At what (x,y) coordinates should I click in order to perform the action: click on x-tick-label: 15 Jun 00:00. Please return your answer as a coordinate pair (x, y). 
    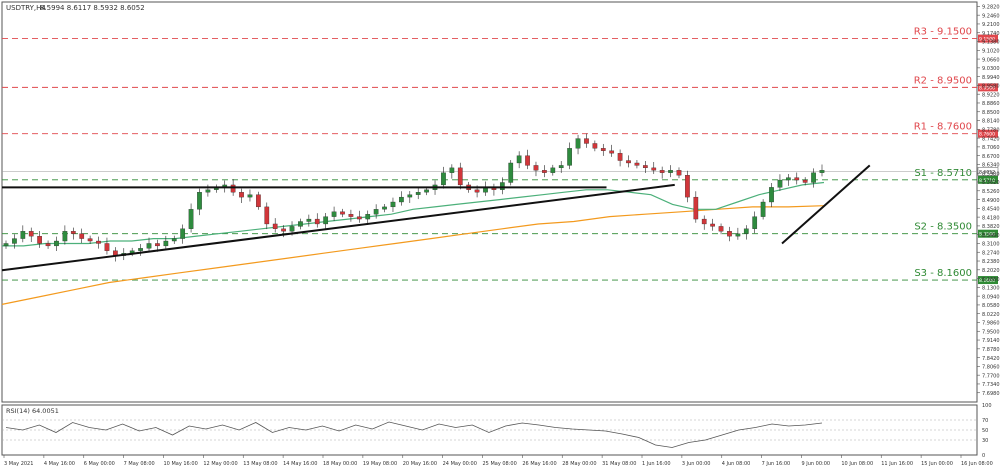
    Looking at the image, I should click on (937, 464).